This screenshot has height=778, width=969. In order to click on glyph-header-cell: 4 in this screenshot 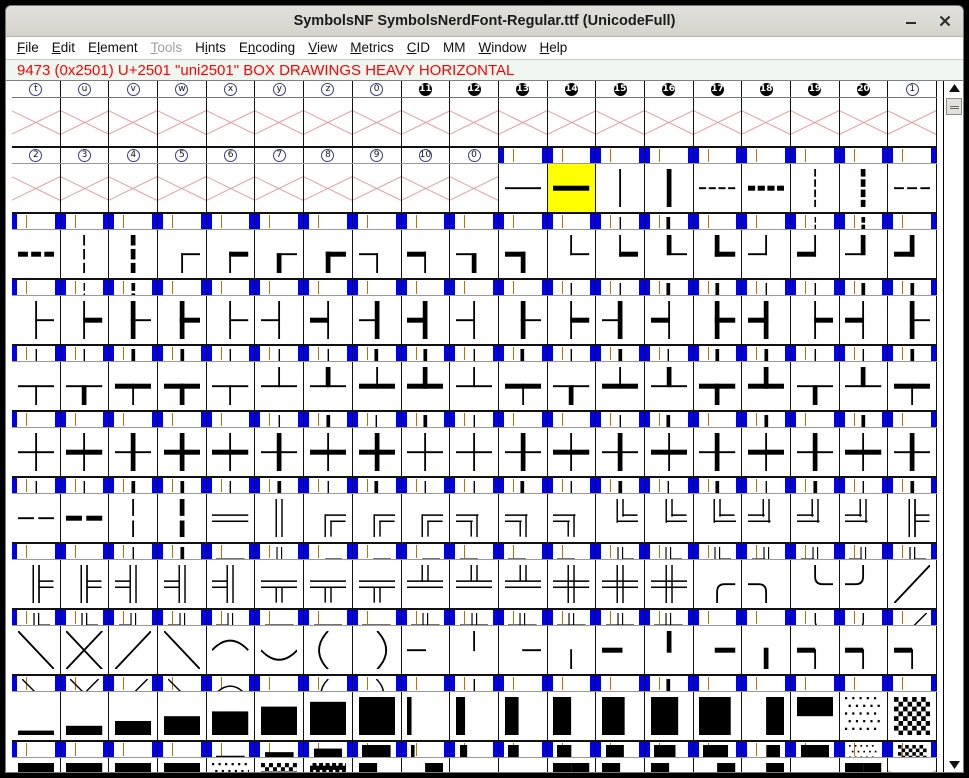, I will do `click(134, 155)`.